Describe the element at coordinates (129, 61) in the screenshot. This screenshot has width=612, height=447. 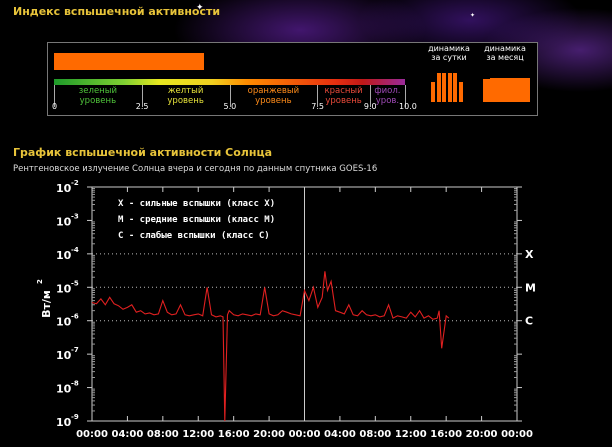
I see `index-value-bar` at that location.